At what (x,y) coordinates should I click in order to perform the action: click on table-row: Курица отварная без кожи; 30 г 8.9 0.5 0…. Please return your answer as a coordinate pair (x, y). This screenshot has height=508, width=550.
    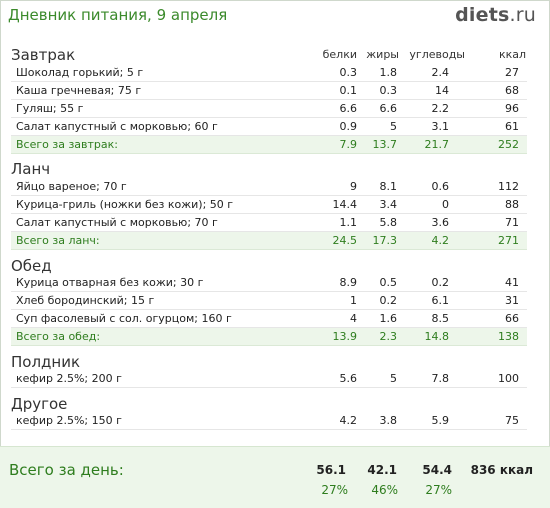
    Looking at the image, I should click on (269, 283).